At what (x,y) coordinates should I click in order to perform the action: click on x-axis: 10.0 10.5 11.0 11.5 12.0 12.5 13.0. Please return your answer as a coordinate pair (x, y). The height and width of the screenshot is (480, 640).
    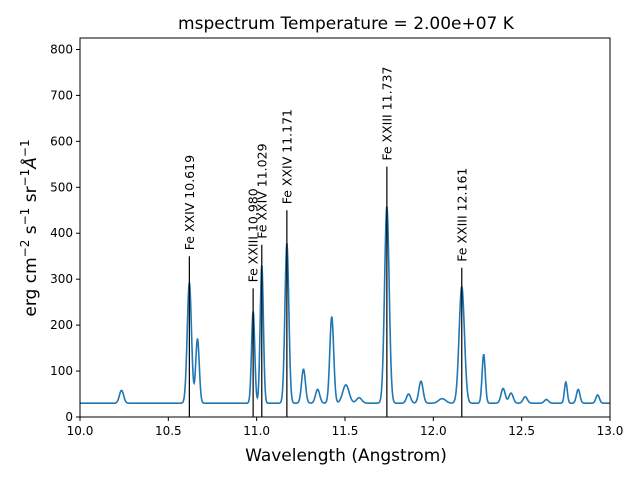
    Looking at the image, I should click on (345, 427).